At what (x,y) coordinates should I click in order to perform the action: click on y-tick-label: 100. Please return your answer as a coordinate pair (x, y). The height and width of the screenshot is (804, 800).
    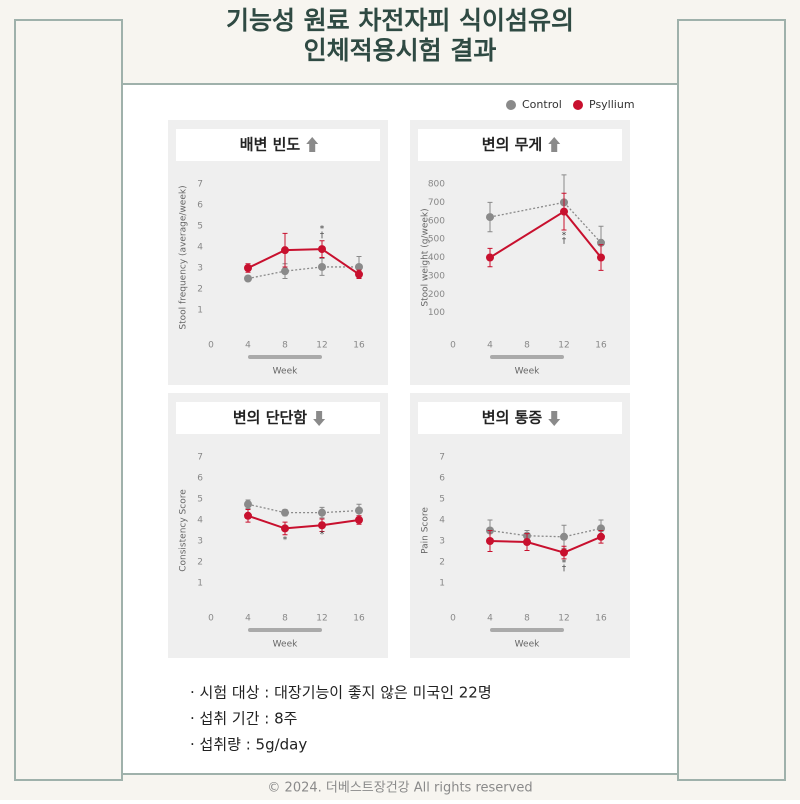
    Looking at the image, I should click on (436, 313).